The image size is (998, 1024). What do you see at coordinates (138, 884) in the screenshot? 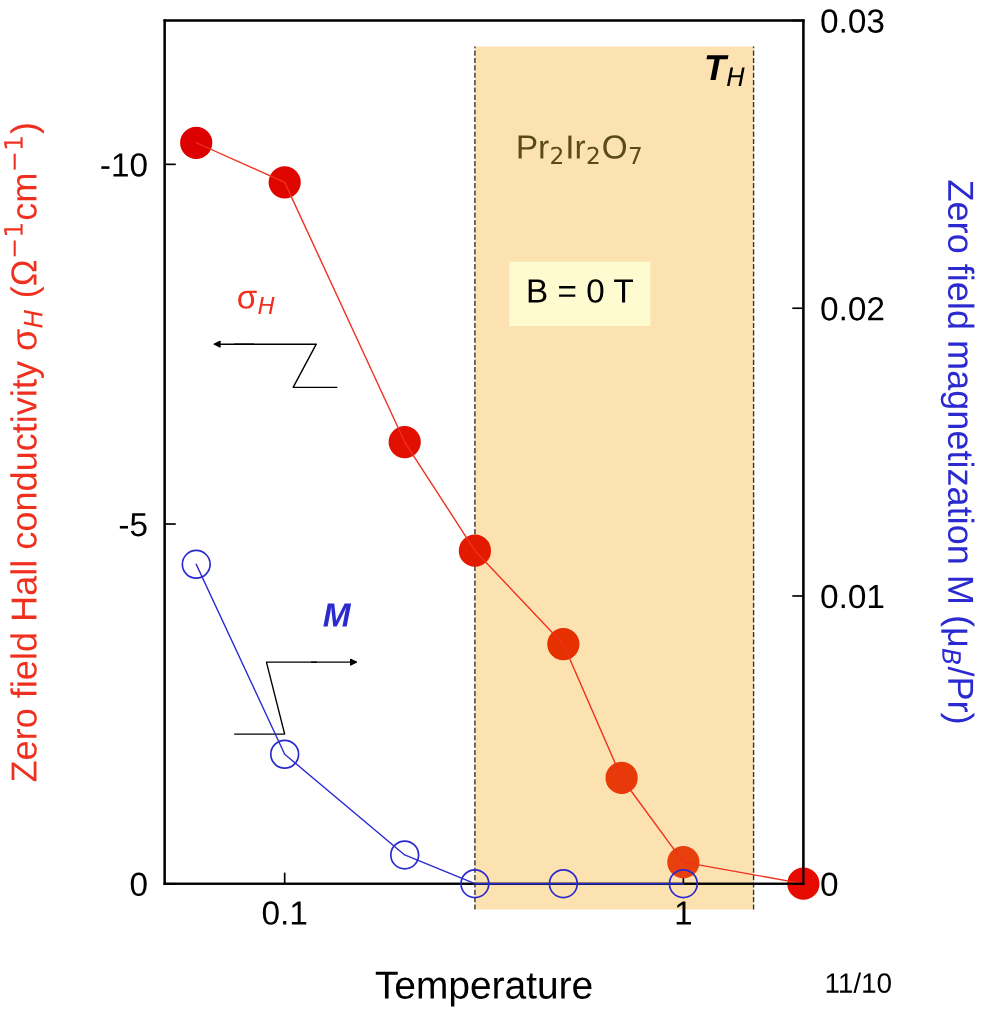
I see `y-tick-label: 0` at bounding box center [138, 884].